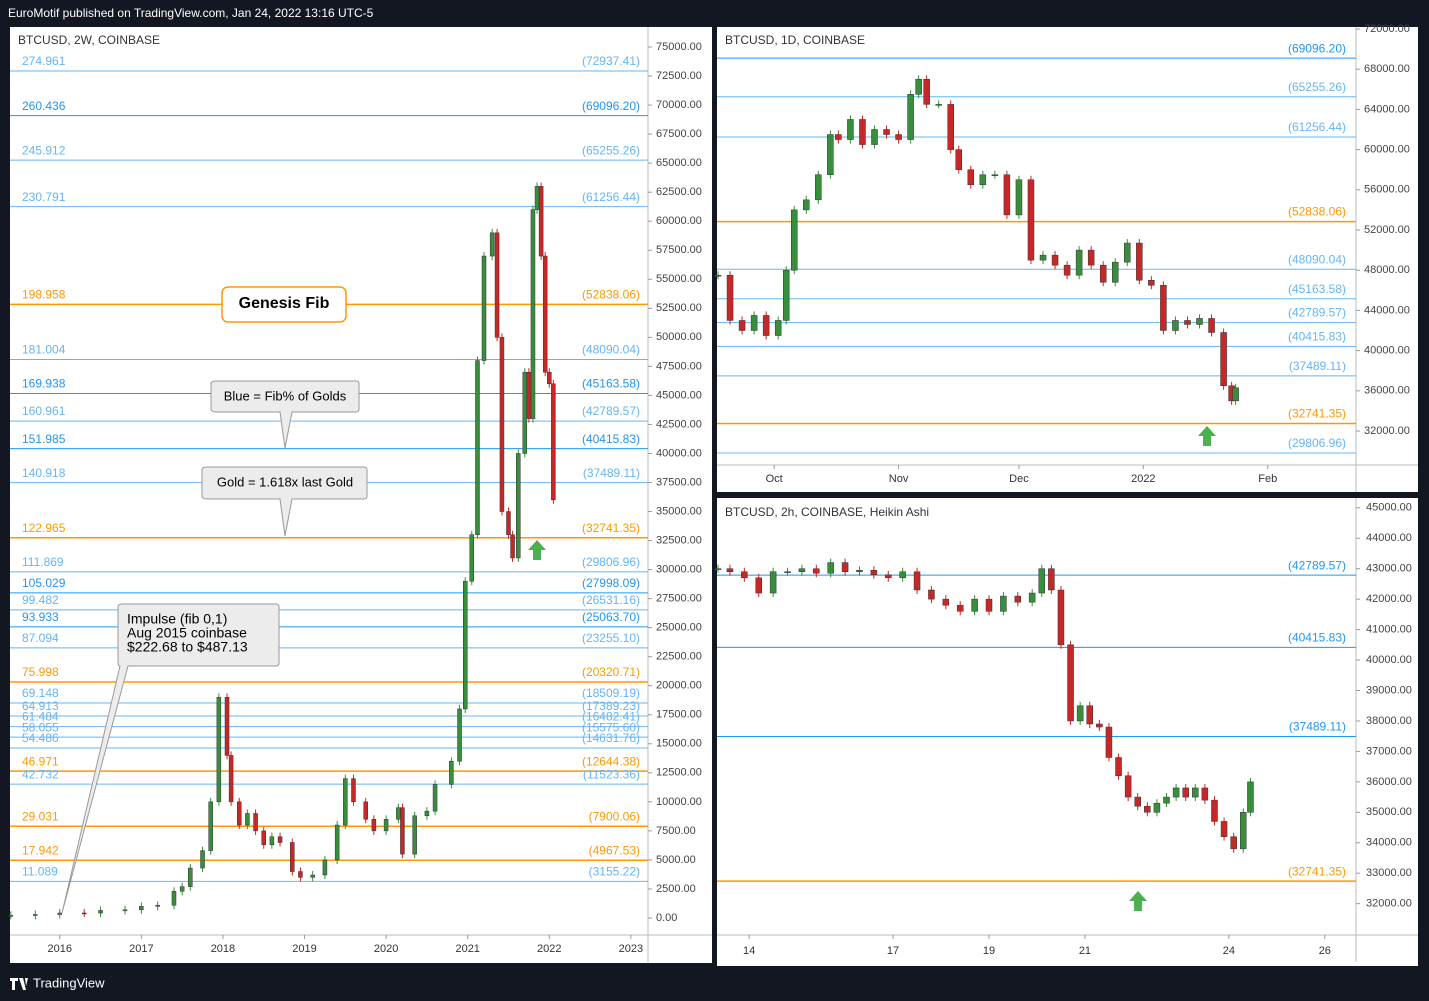 Image resolution: width=1429 pixels, height=1001 pixels. Describe the element at coordinates (40, 693) in the screenshot. I see `fib-ratio-label: 69.148` at that location.